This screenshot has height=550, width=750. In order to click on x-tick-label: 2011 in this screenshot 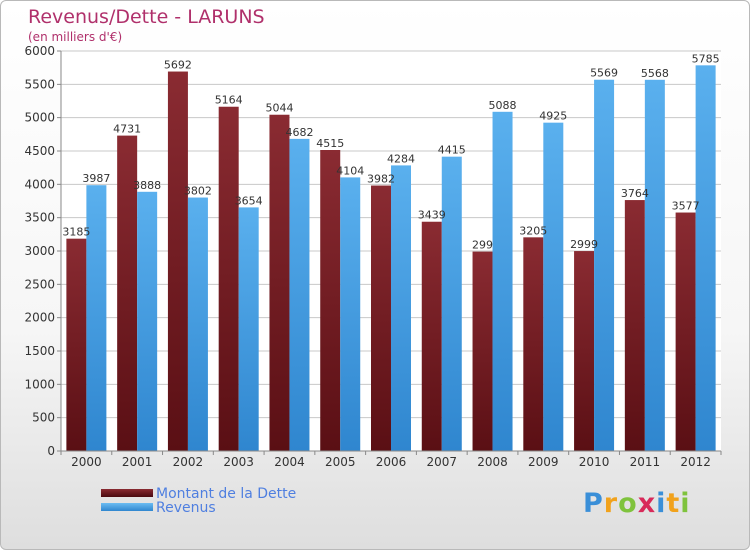, I will do `click(645, 462)`.